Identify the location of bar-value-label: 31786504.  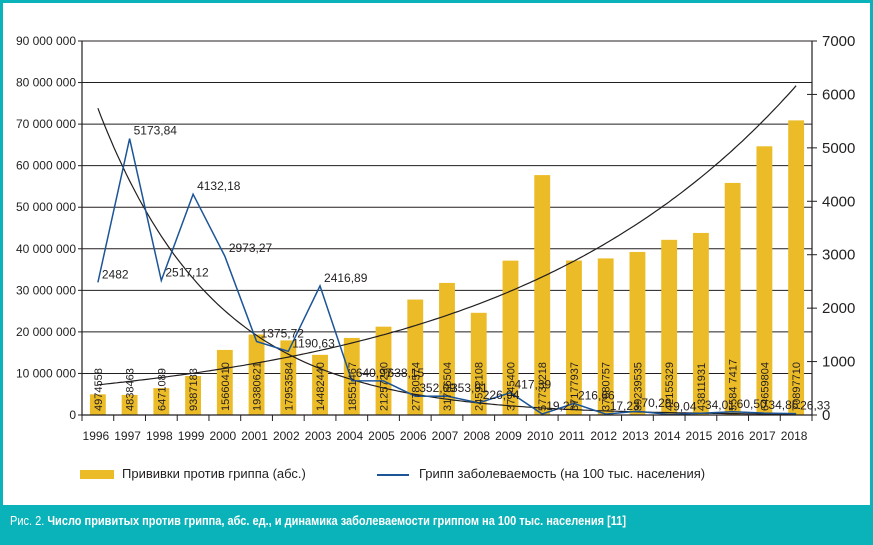
(448, 386).